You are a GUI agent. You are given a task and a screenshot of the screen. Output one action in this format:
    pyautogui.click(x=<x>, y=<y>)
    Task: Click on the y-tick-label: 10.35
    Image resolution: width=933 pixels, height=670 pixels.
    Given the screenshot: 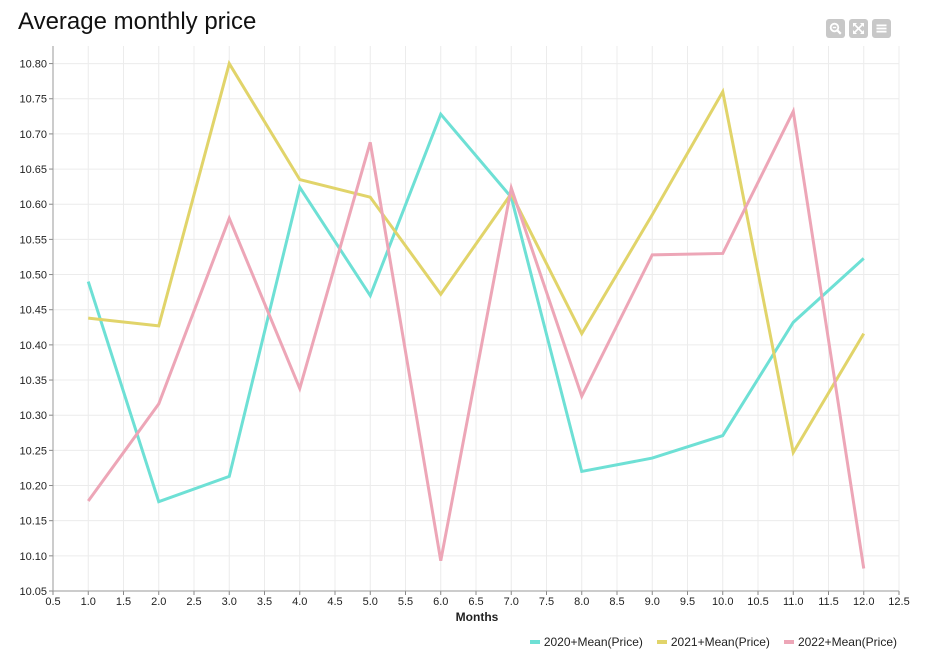 What is the action you would take?
    pyautogui.click(x=33, y=381)
    